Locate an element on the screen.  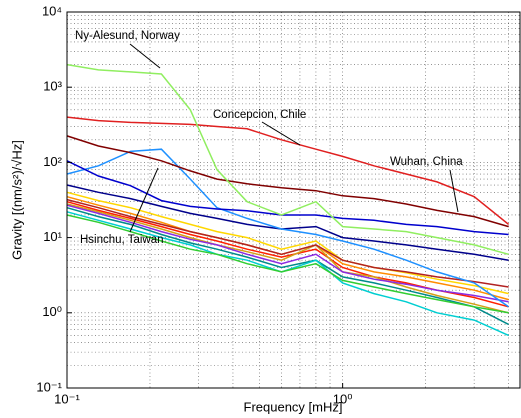
y-tick-label: 10³ is located at coordinates (52, 86).